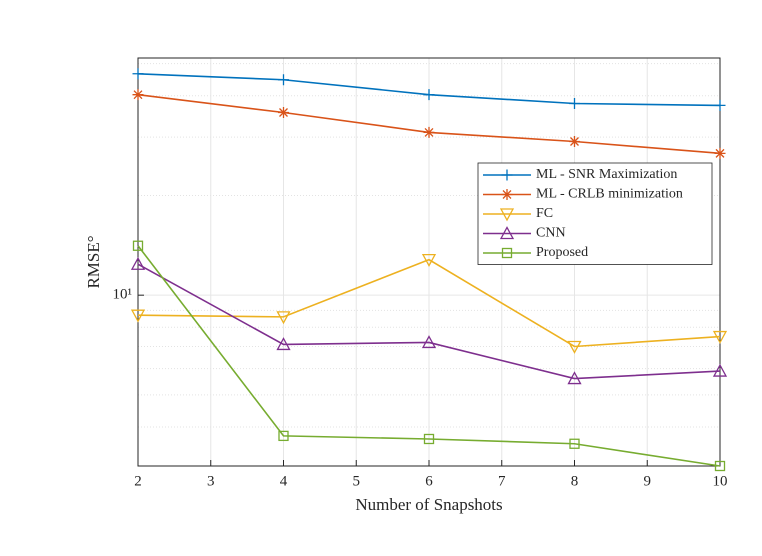 The image size is (762, 556). What do you see at coordinates (123, 295) in the screenshot?
I see `y-tick-label: 10¹` at bounding box center [123, 295].